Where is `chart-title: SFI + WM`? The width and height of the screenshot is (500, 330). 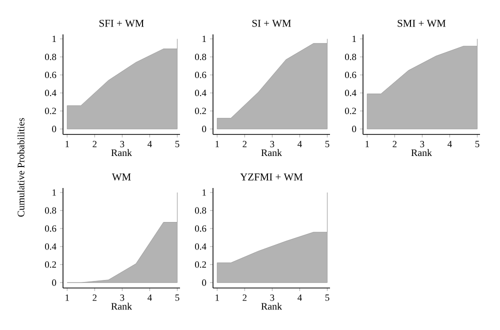
chart-title: SFI + WM is located at coordinates (121, 23).